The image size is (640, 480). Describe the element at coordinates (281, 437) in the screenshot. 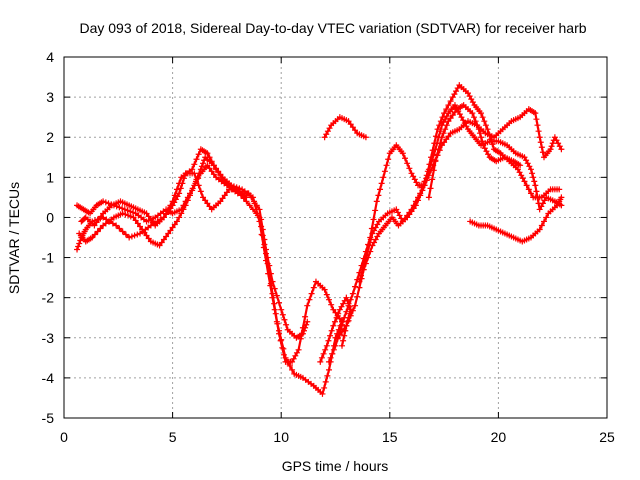

I see `x-tick-label: 10` at that location.